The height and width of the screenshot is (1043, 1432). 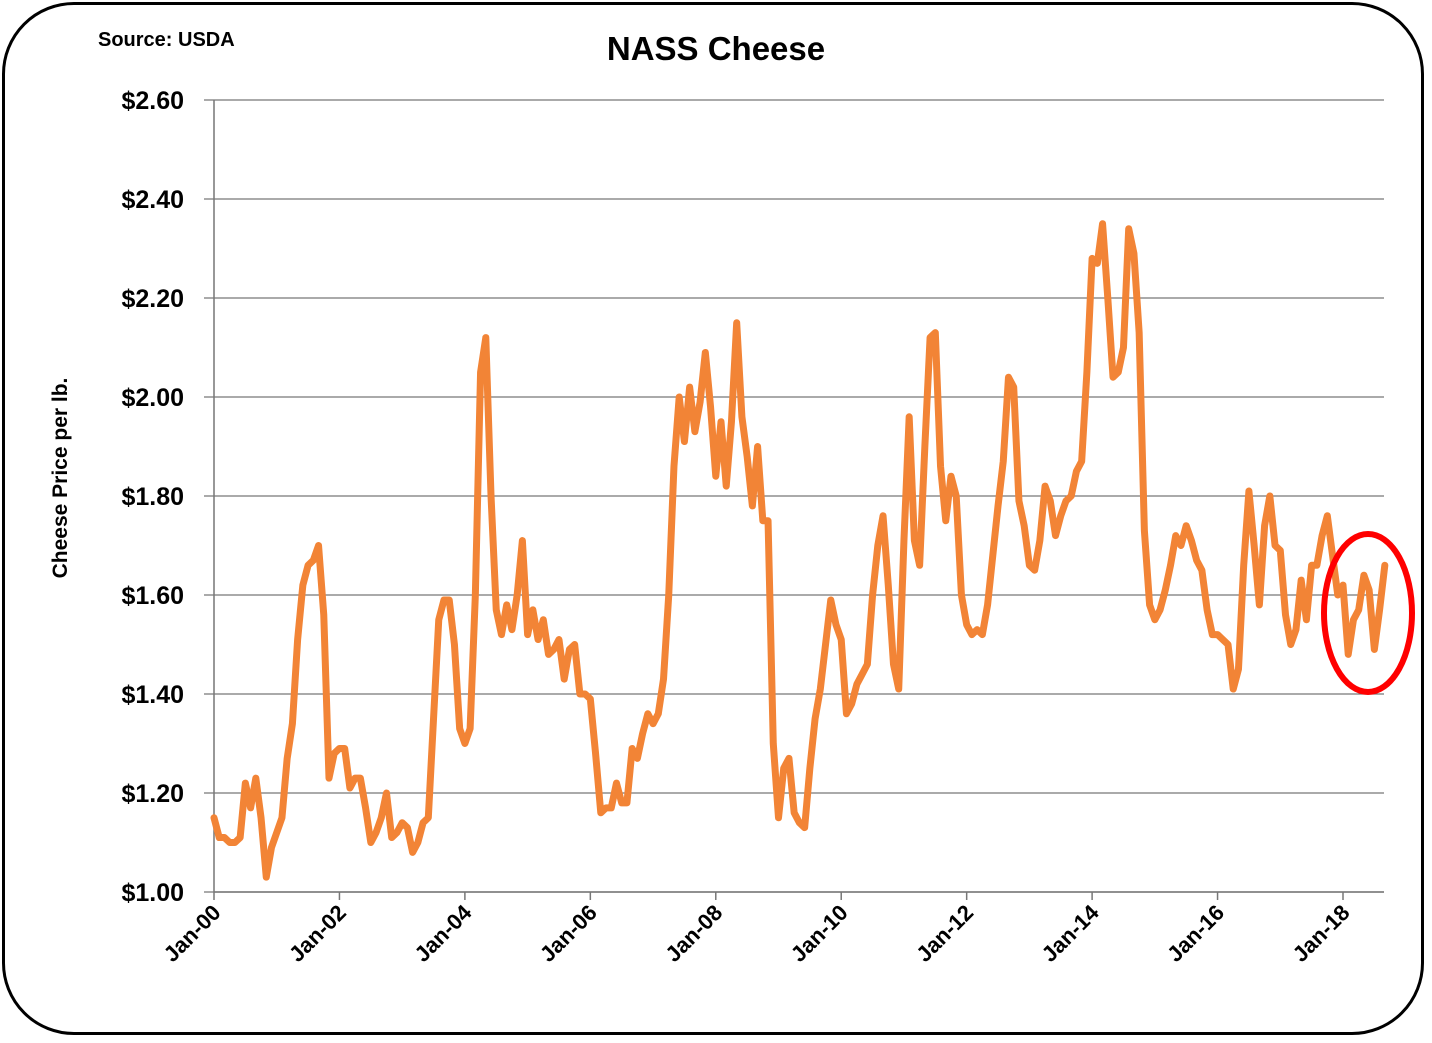 What do you see at coordinates (60, 478) in the screenshot?
I see `y-axis-label: Cheese Price per lb.` at bounding box center [60, 478].